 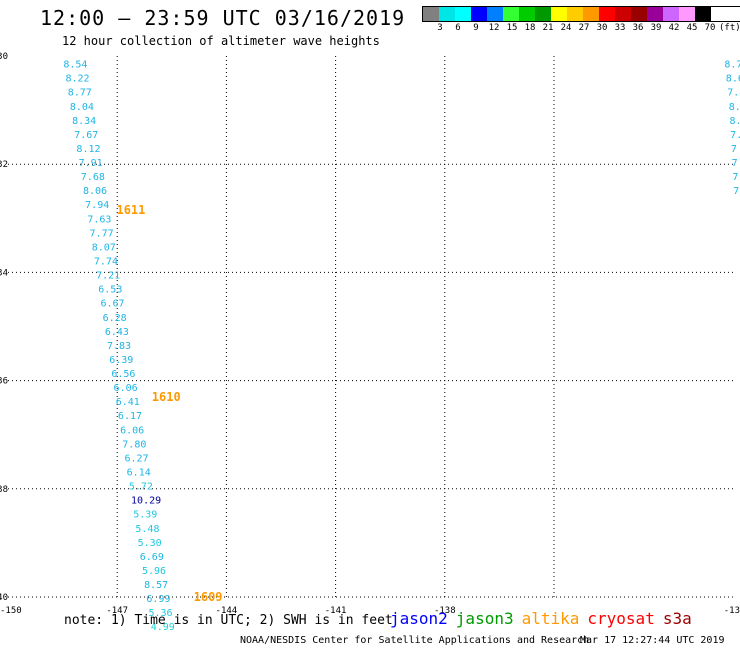 What do you see at coordinates (134, 444) in the screenshot?
I see `swh-value: 7.80` at bounding box center [134, 444].